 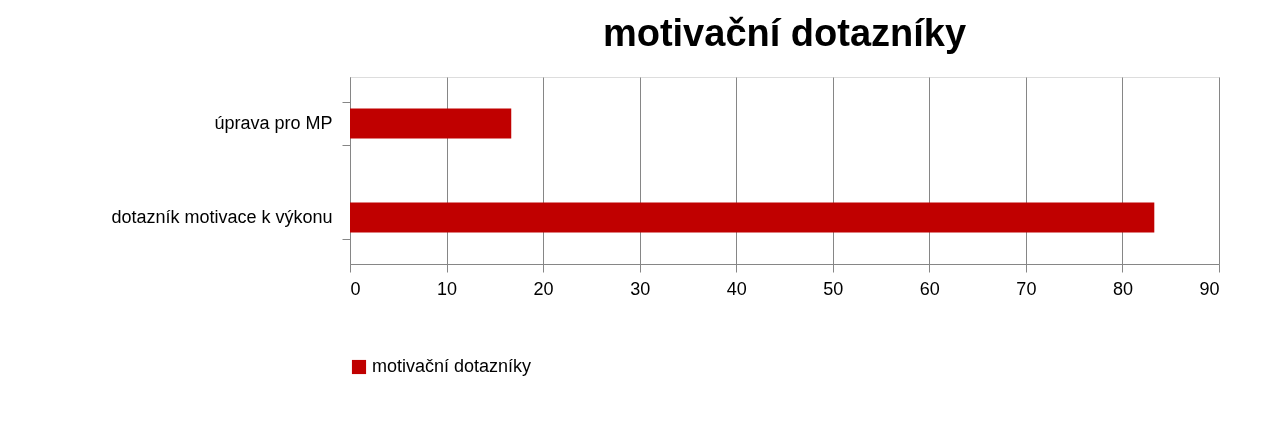 I want to click on x-tick-label: 0, so click(x=355, y=288).